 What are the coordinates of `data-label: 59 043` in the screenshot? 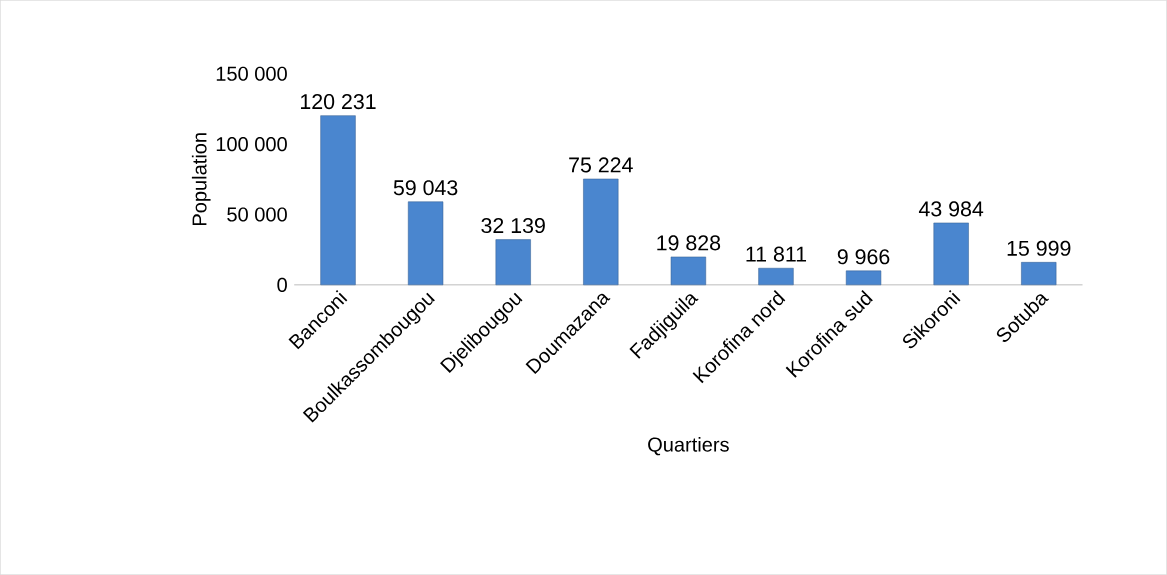 It's located at (425, 188).